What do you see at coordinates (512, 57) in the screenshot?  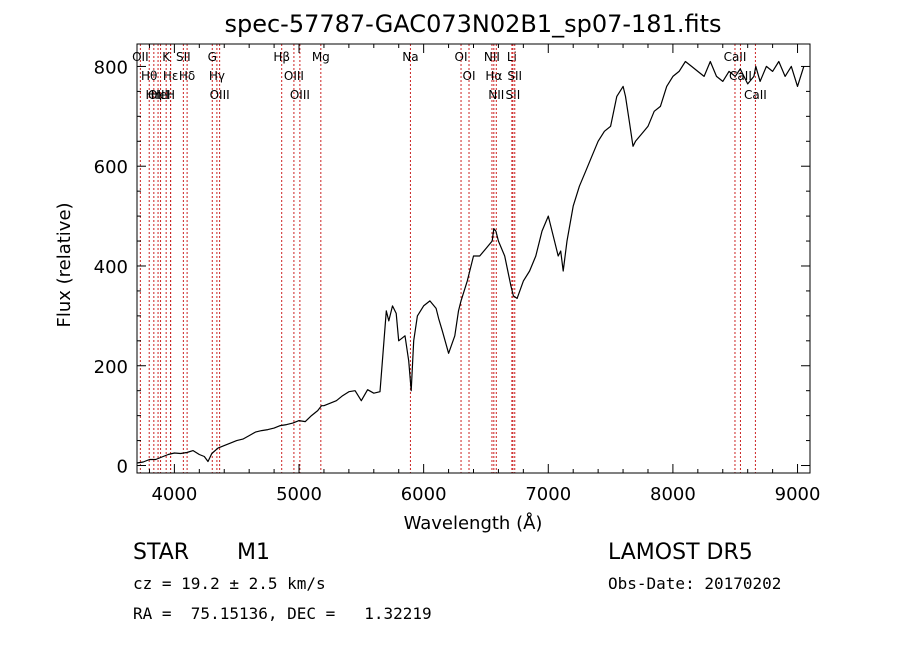 I see `line-marker-label: Li` at bounding box center [512, 57].